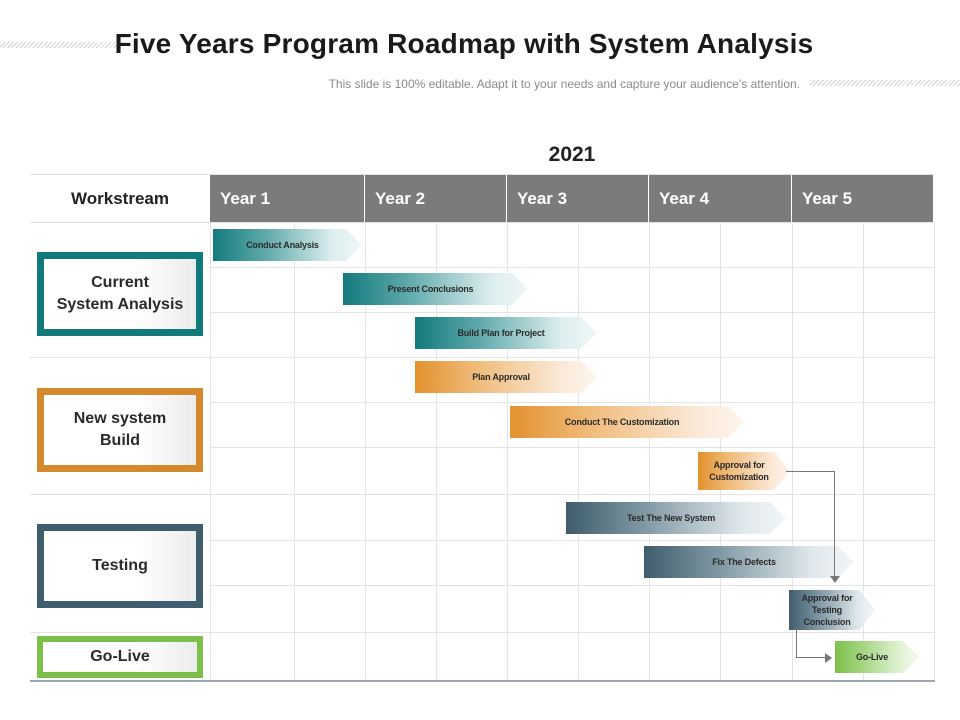  I want to click on decorative-stripe-left, so click(59, 45).